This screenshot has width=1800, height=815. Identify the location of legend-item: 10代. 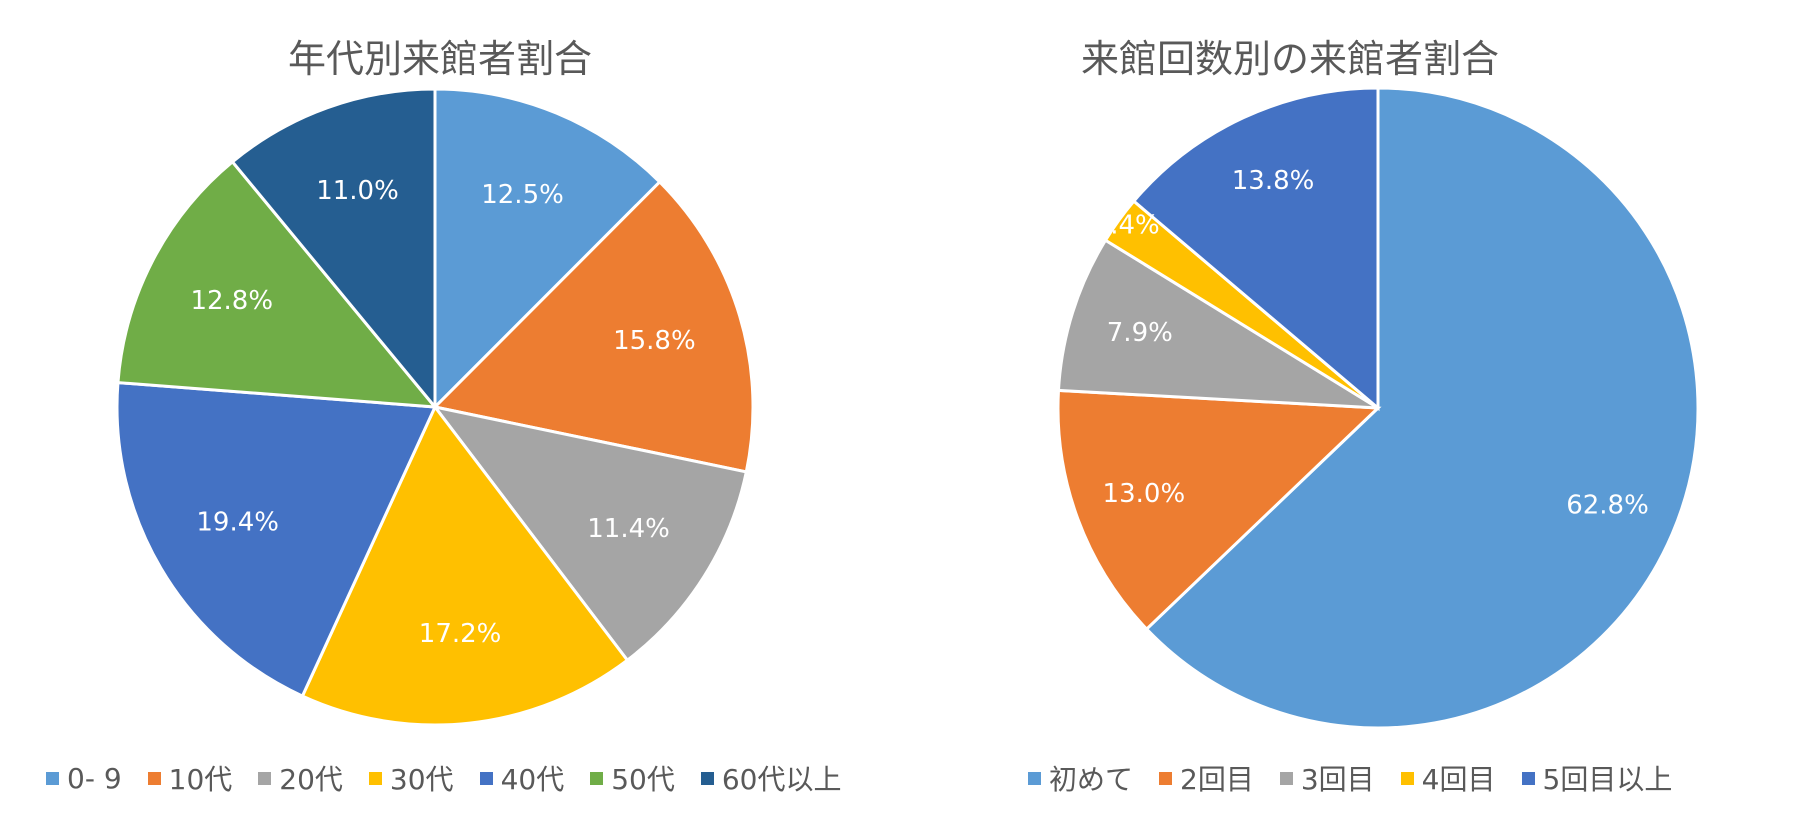
(190, 778).